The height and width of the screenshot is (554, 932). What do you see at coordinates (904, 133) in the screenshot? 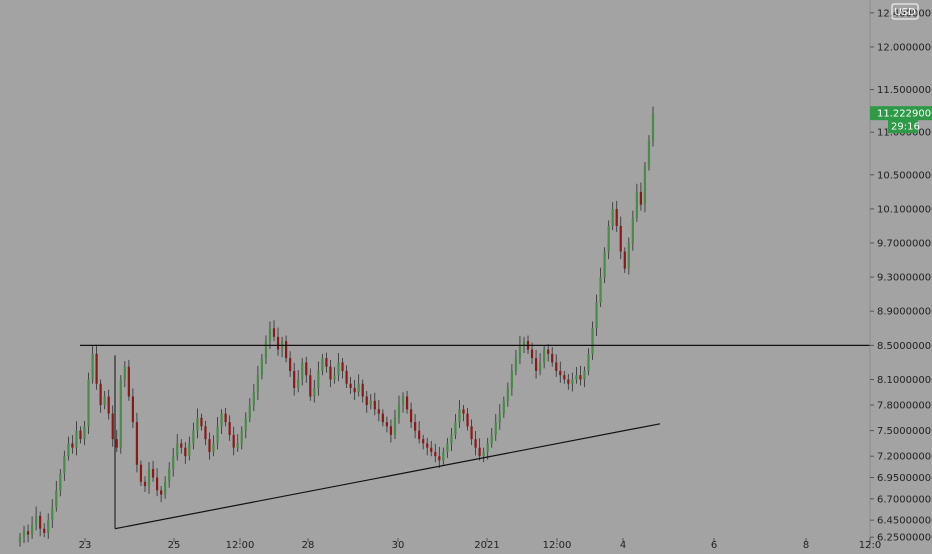
I see `price-tick-label: 11.00000000` at bounding box center [904, 133].